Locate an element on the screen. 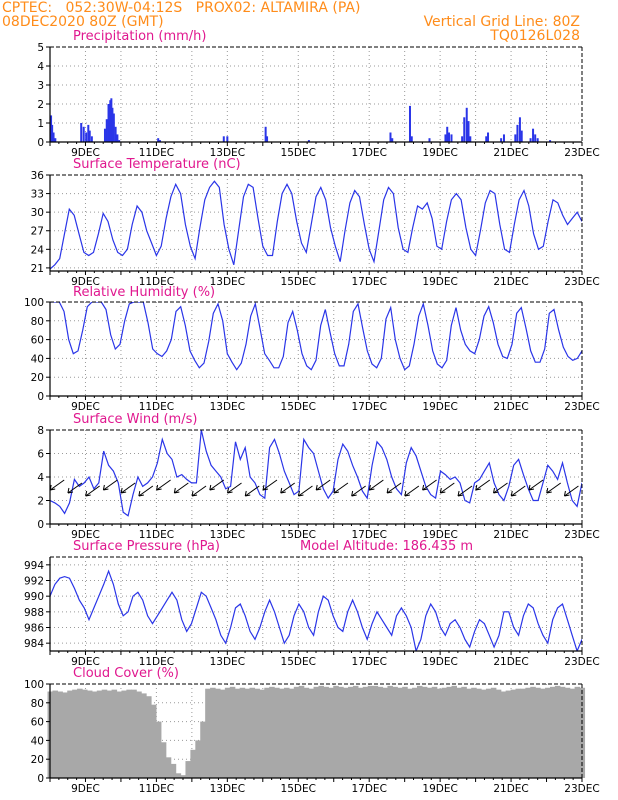 The width and height of the screenshot is (618, 800). y-tick-label: 40 is located at coordinates (37, 359).